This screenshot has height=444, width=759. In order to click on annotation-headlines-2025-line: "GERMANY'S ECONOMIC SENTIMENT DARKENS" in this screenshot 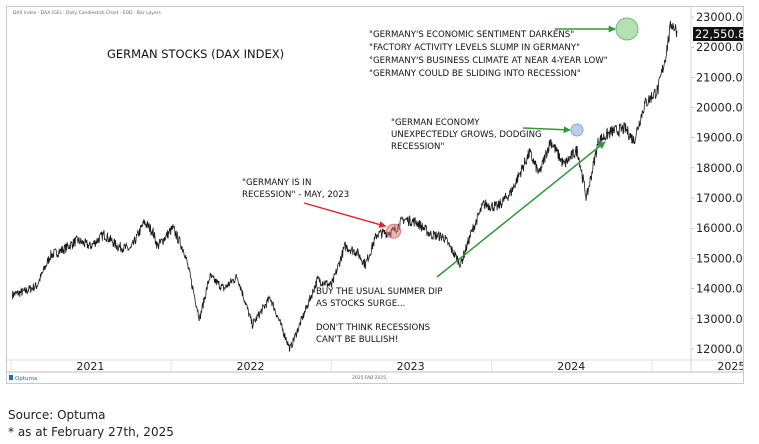, I will do `click(471, 35)`.